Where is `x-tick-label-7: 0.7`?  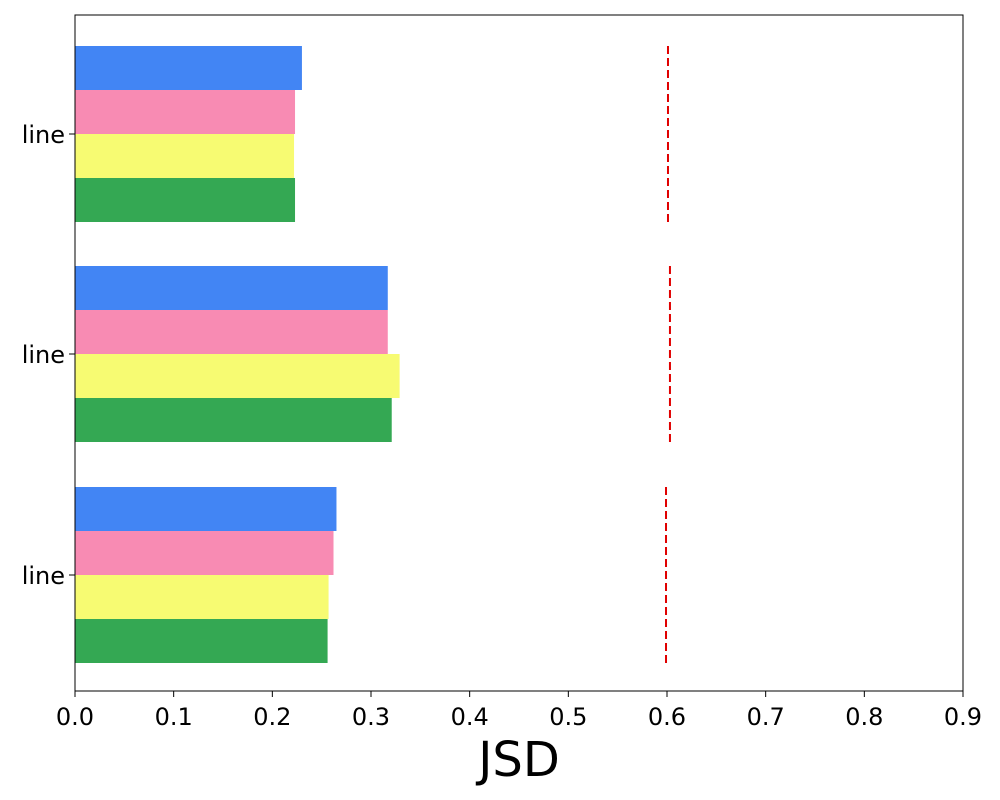
x-tick-label-7: 0.7 is located at coordinates (766, 717).